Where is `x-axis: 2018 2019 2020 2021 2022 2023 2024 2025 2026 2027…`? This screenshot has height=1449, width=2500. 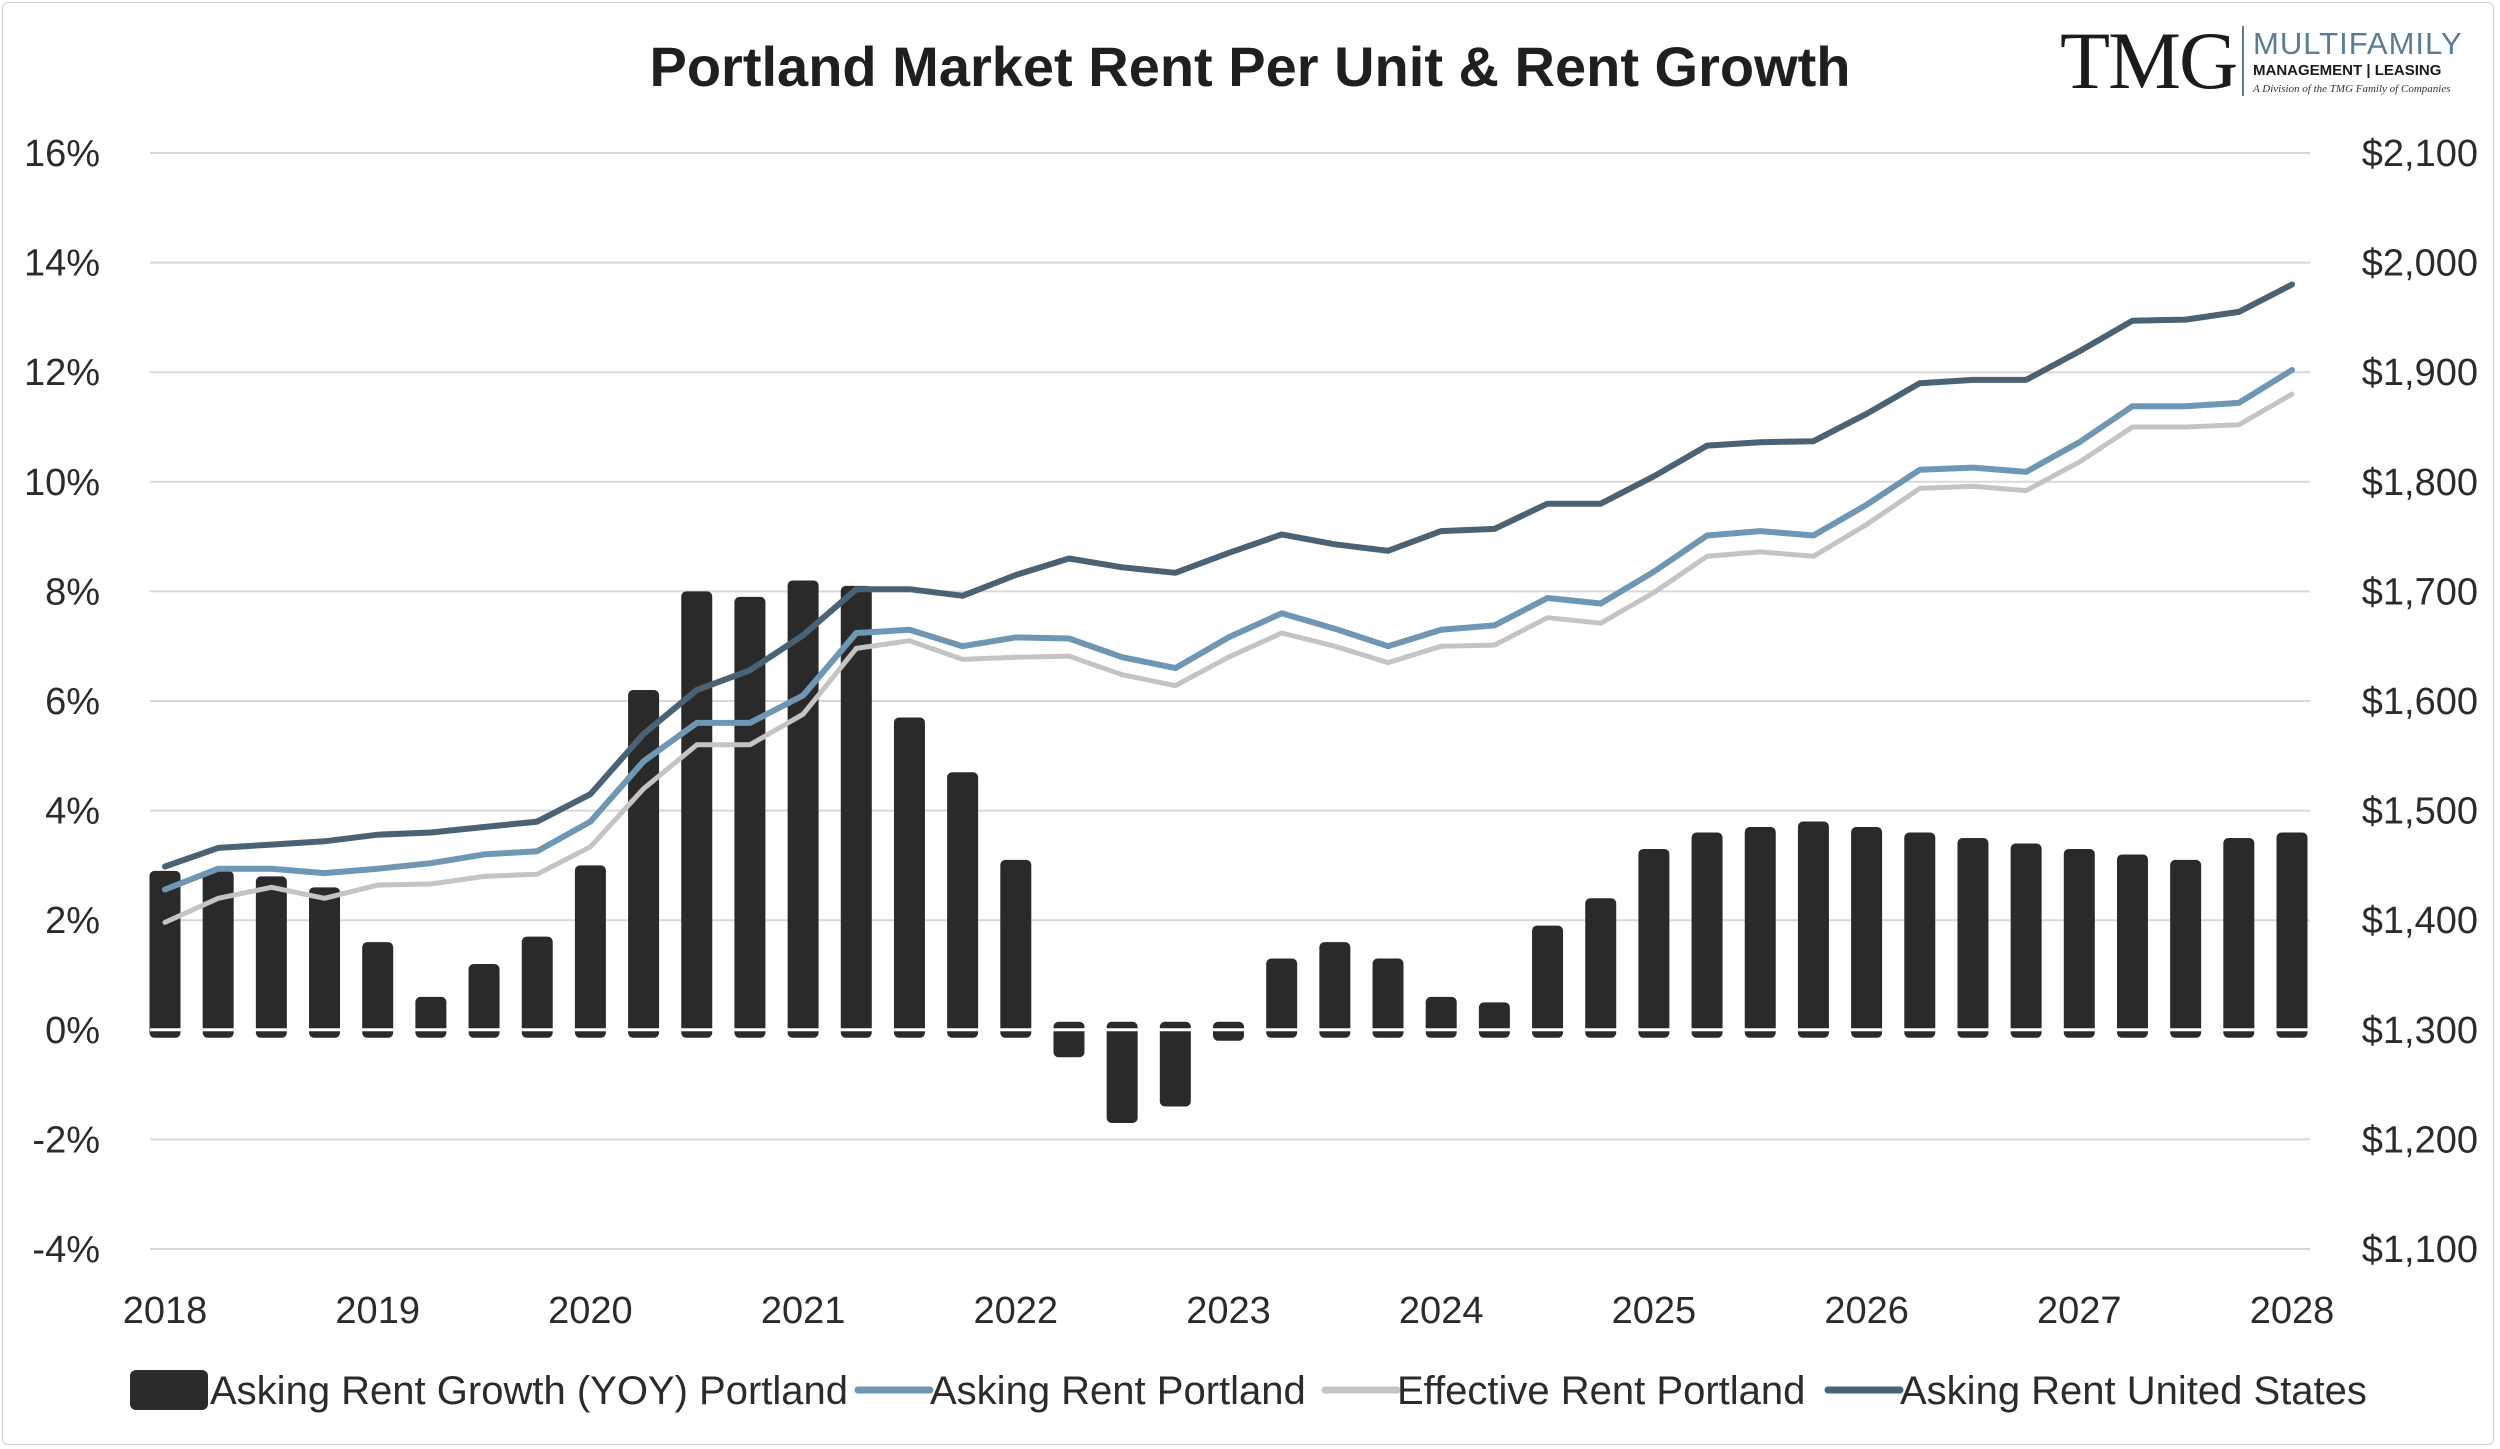
x-axis: 2018 2019 2020 2021 2022 2023 2024 2025 2026 2027… is located at coordinates (1229, 1311).